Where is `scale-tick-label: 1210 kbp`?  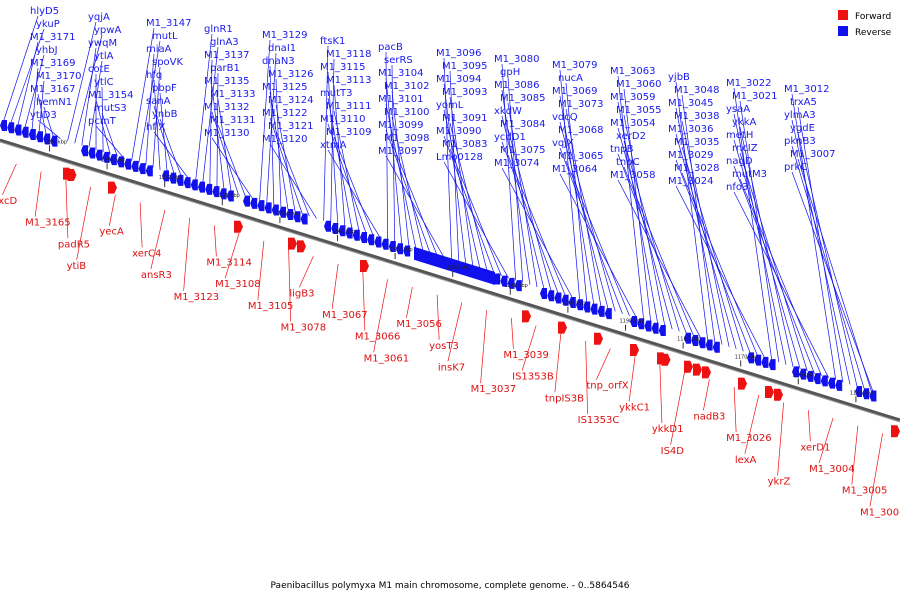
scale-tick-label: 1210 kbp is located at coordinates (516, 286).